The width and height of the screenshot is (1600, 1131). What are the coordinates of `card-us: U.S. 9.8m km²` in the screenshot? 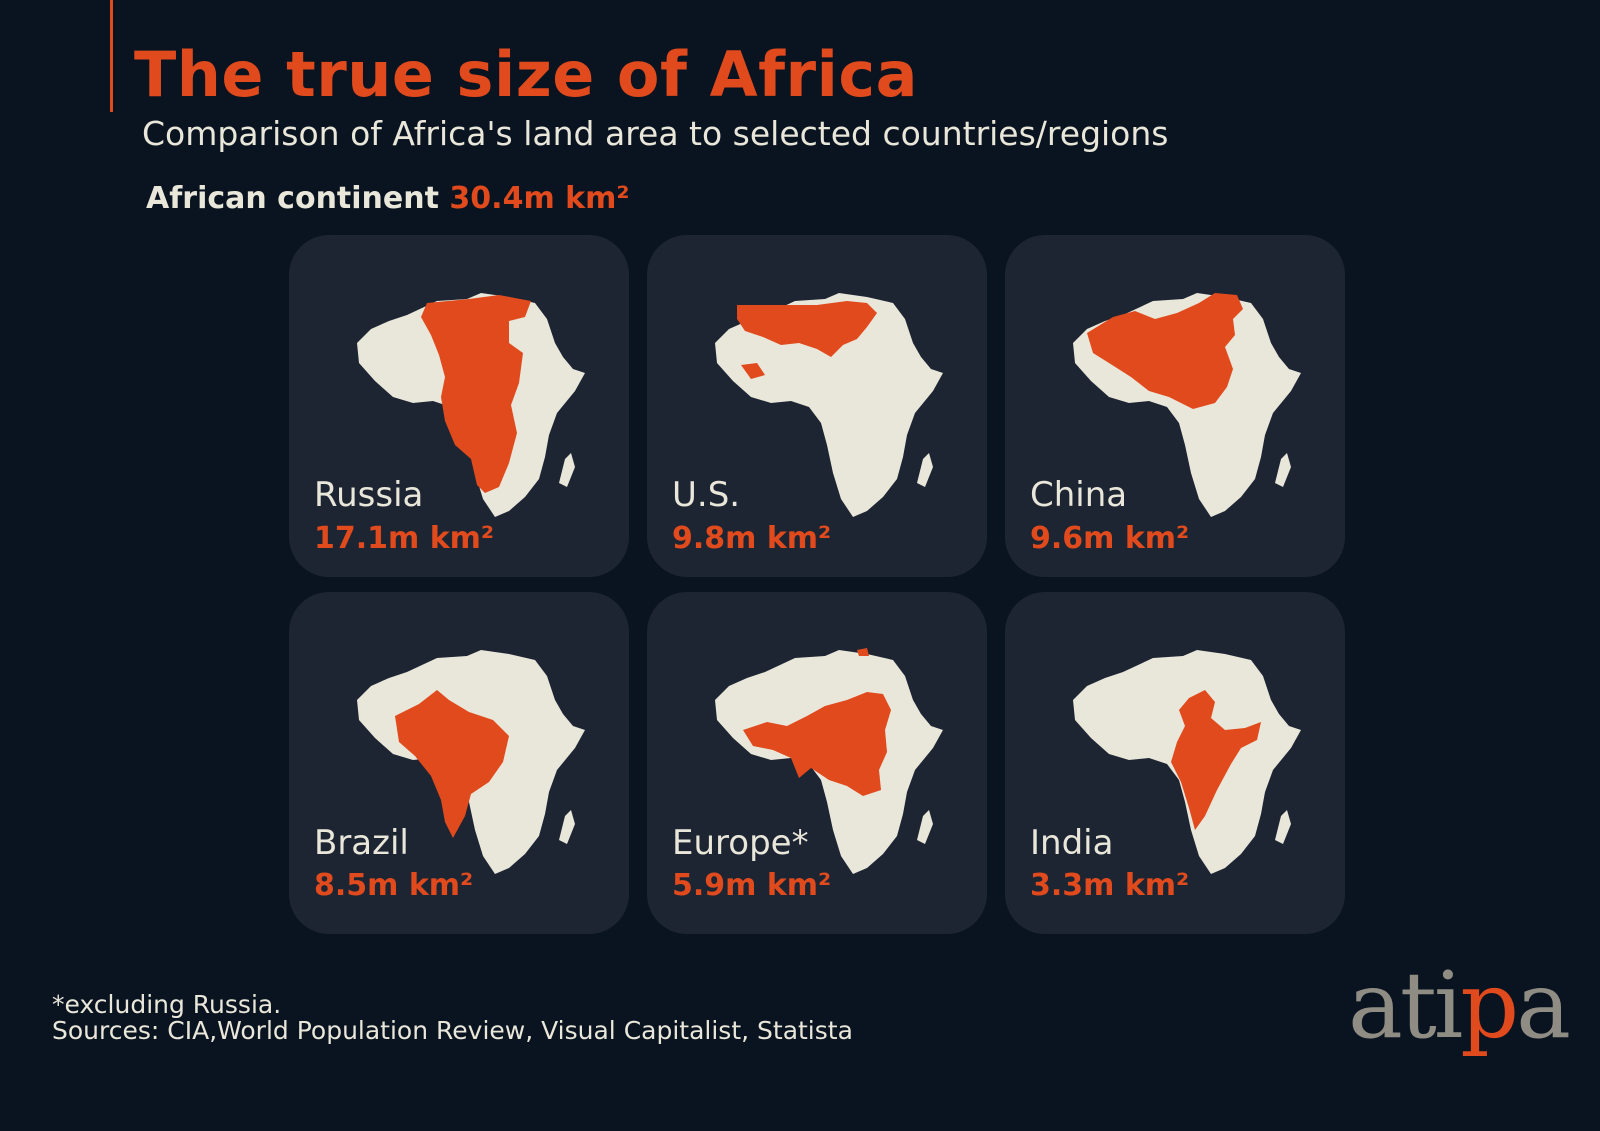 It's located at (817, 406).